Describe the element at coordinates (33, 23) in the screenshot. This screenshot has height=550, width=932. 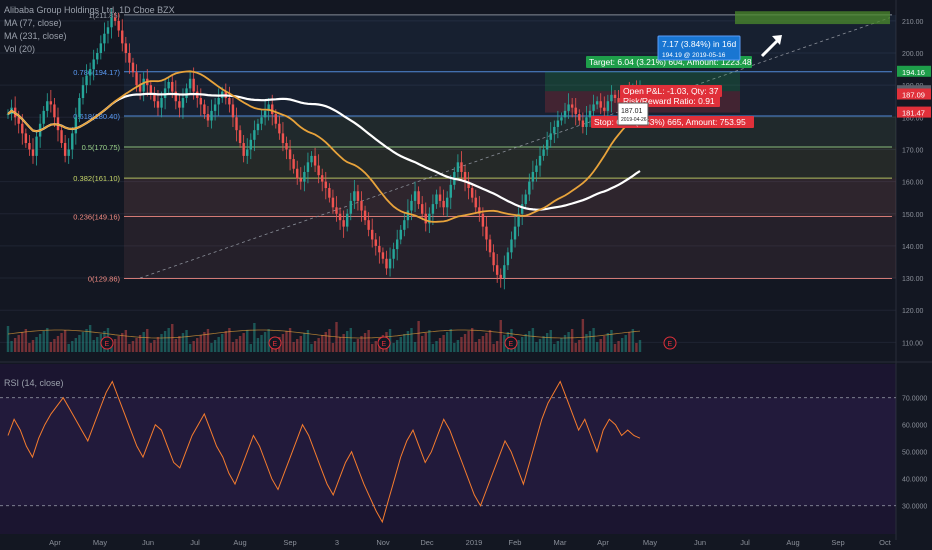
I see `legend-ma77: MA (77, close)` at that location.